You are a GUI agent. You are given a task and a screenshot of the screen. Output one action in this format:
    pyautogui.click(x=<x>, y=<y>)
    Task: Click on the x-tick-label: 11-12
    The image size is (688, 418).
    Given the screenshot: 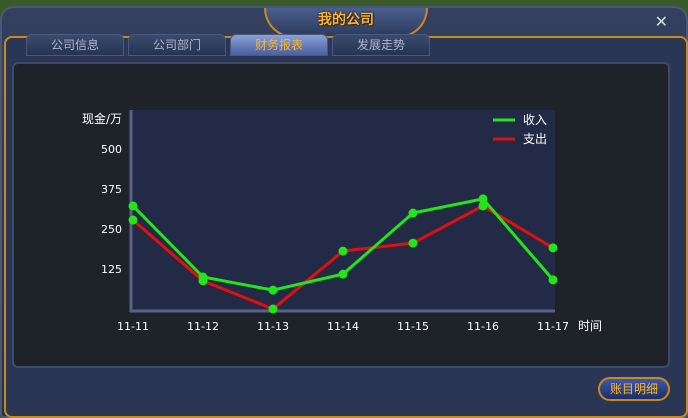 What is the action you would take?
    pyautogui.click(x=203, y=326)
    